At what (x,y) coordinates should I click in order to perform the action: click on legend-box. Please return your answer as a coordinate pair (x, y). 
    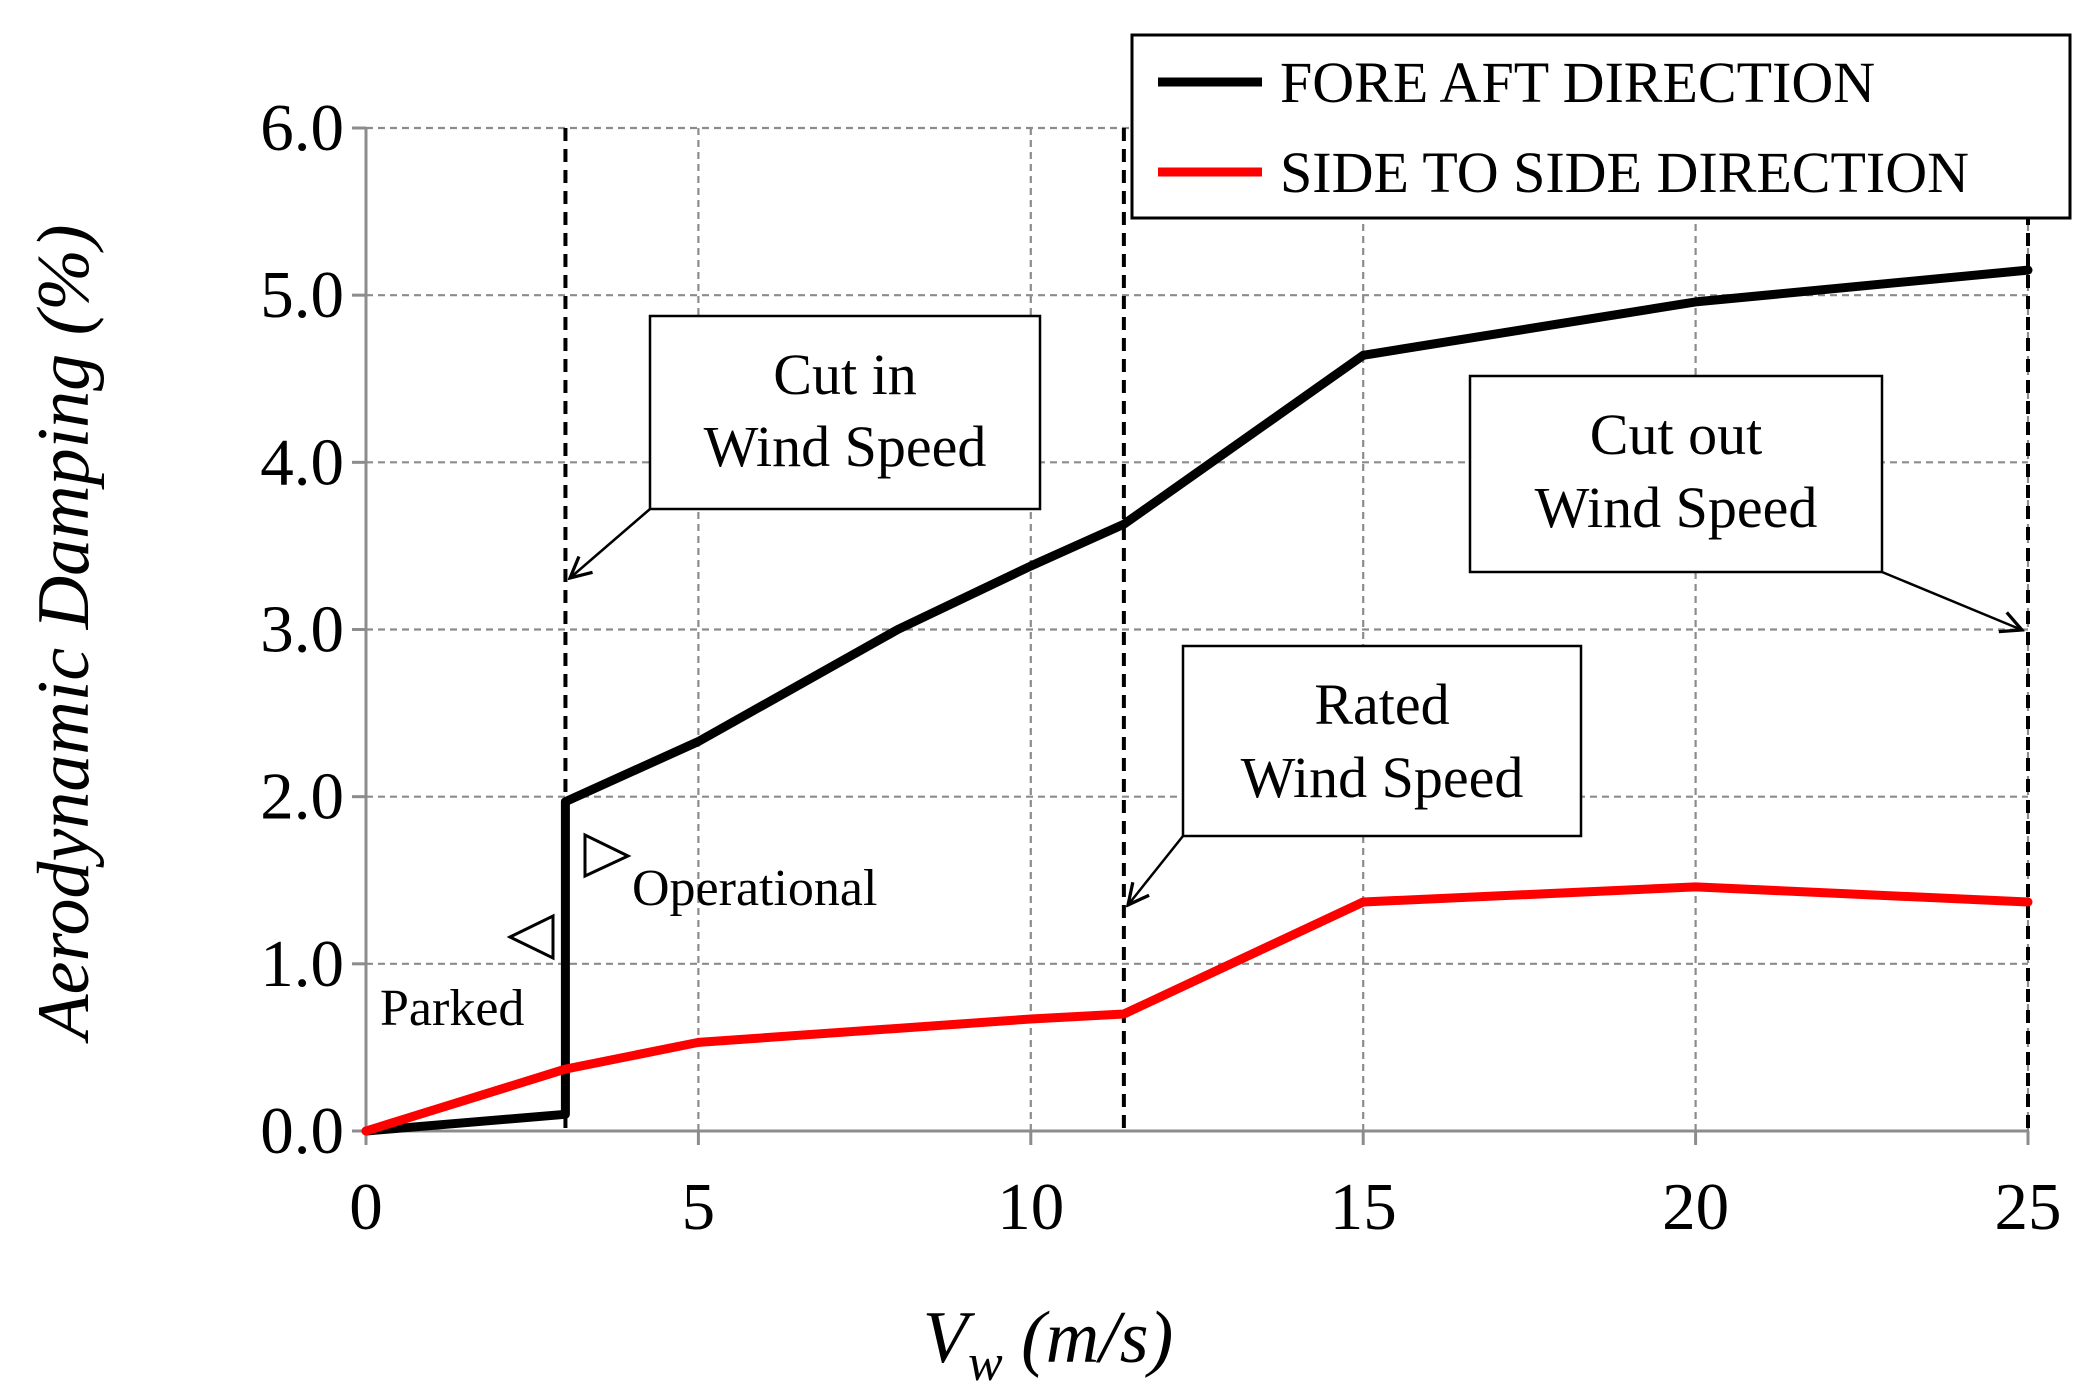
    Looking at the image, I should click on (1601, 126).